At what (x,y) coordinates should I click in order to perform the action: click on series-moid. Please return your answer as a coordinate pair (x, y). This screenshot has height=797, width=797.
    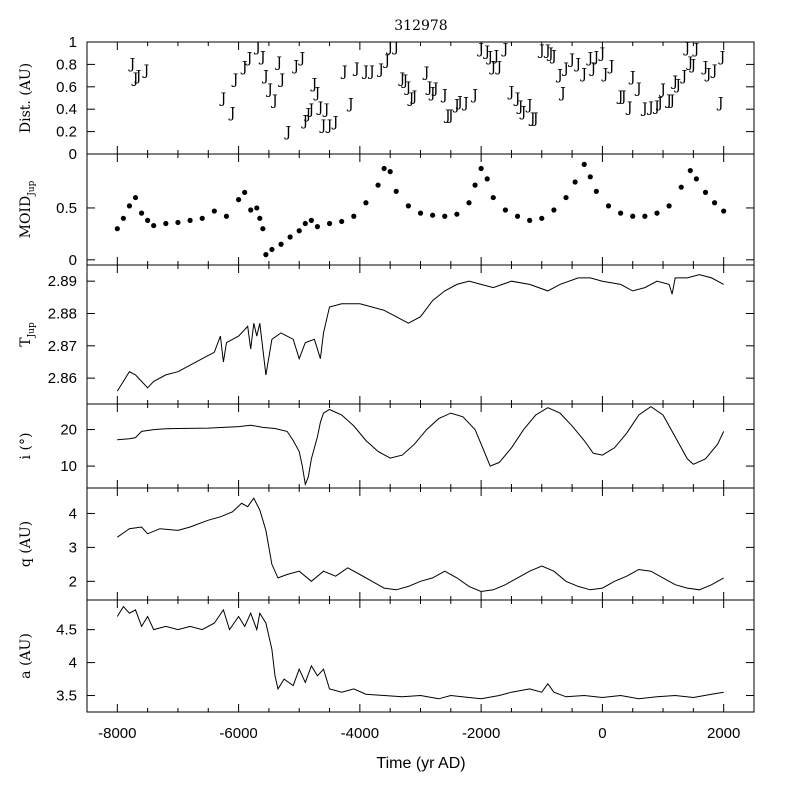
    Looking at the image, I should click on (420, 209).